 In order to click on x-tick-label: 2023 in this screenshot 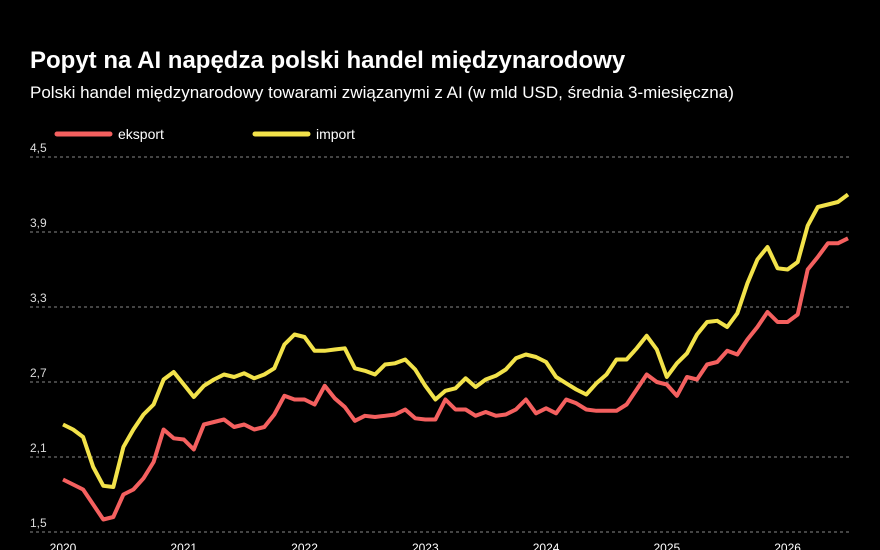, I will do `click(425, 545)`.